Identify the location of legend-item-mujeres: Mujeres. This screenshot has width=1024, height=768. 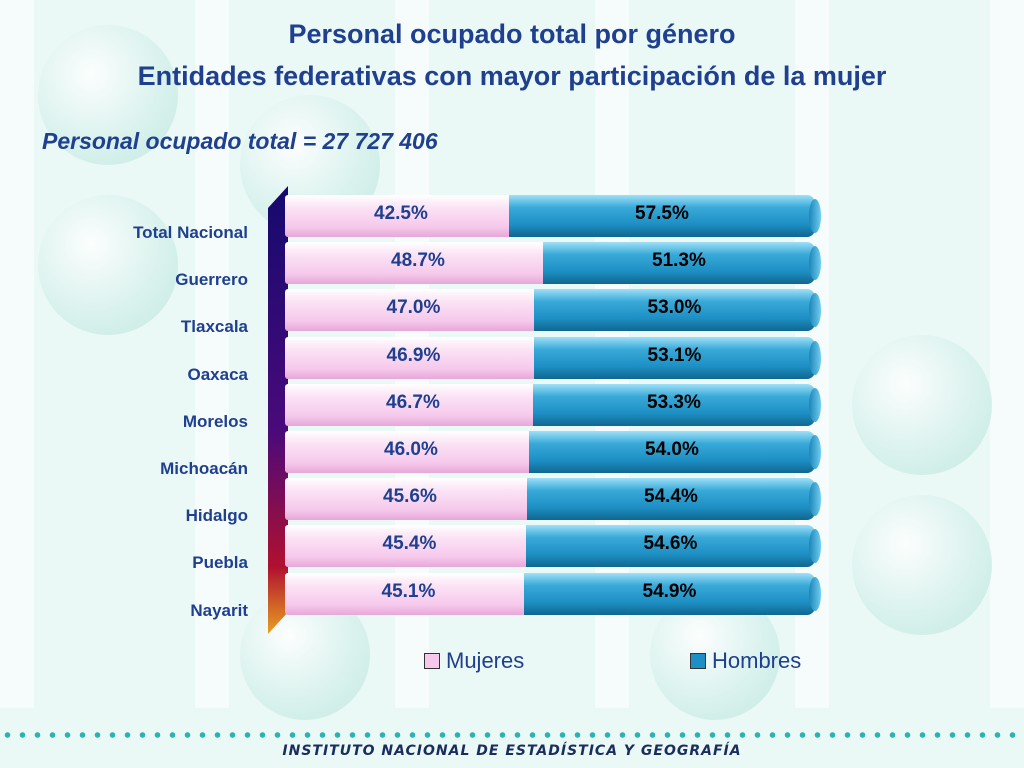
(474, 661).